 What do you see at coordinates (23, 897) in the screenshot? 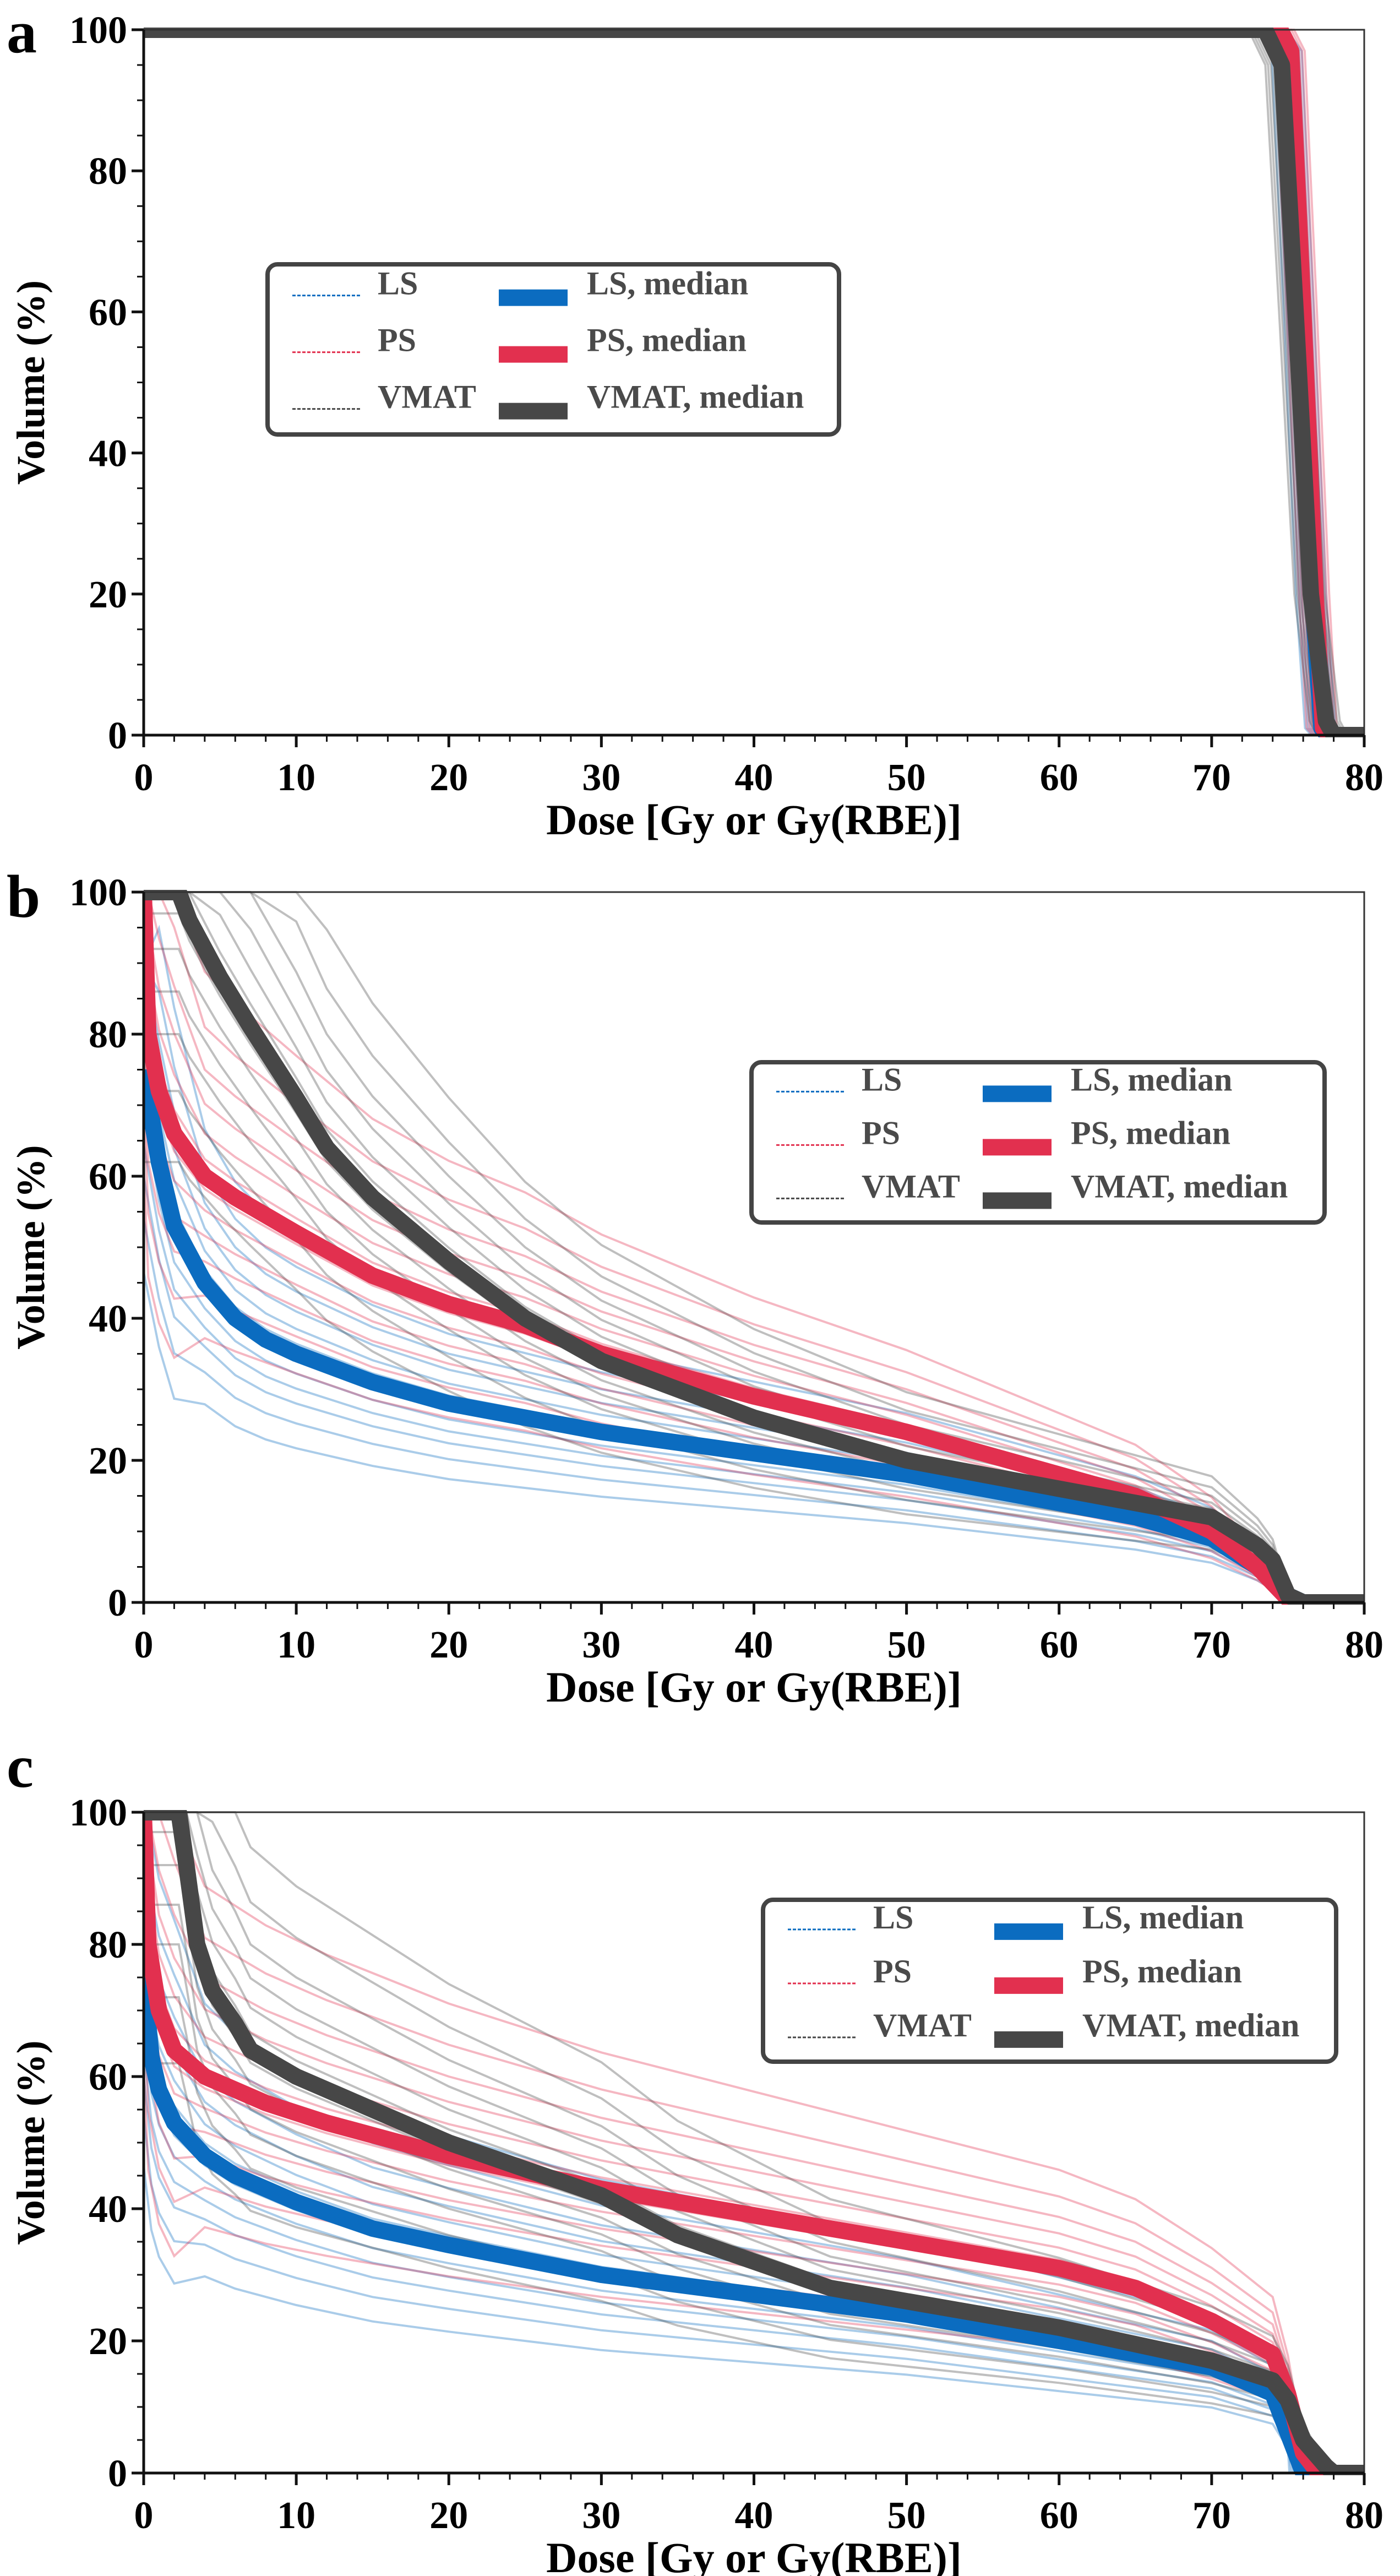
I see `panel-label: b` at bounding box center [23, 897].